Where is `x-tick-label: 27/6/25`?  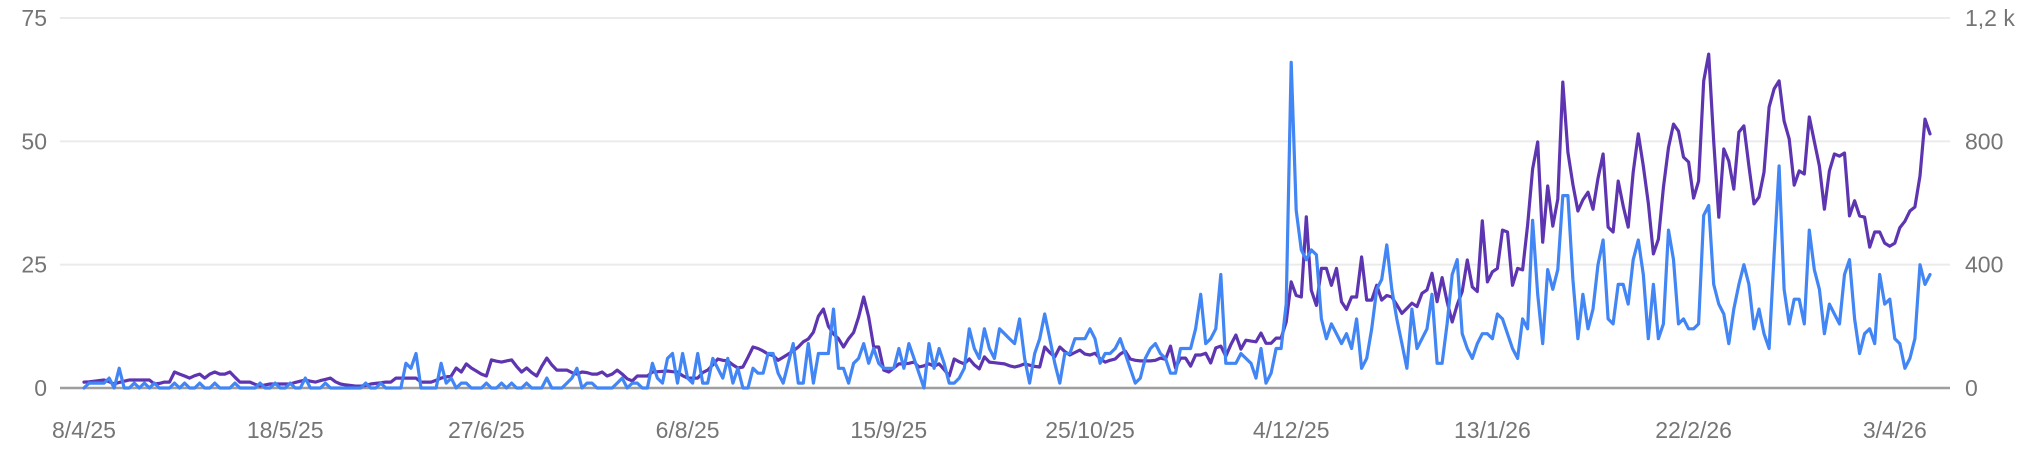 x-tick-label: 27/6/25 is located at coordinates (486, 430).